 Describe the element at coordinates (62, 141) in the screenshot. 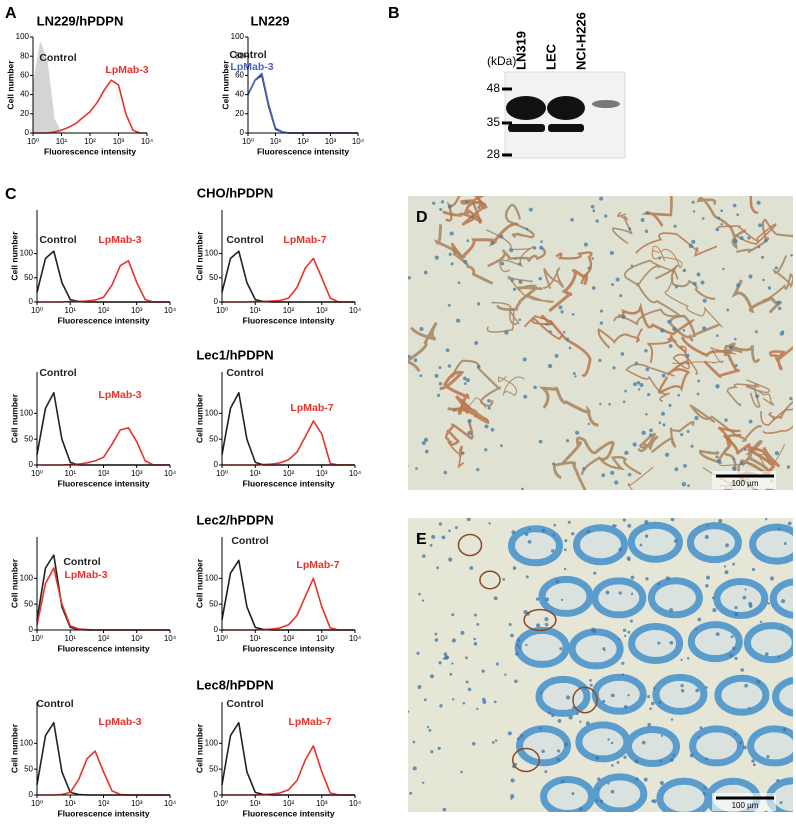

I see `x-tick-label: 10¹` at that location.